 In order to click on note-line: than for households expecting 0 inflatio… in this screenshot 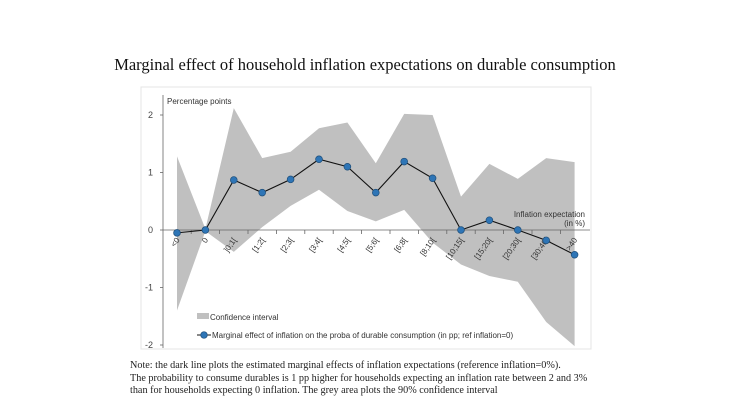, I will do `click(314, 390)`.